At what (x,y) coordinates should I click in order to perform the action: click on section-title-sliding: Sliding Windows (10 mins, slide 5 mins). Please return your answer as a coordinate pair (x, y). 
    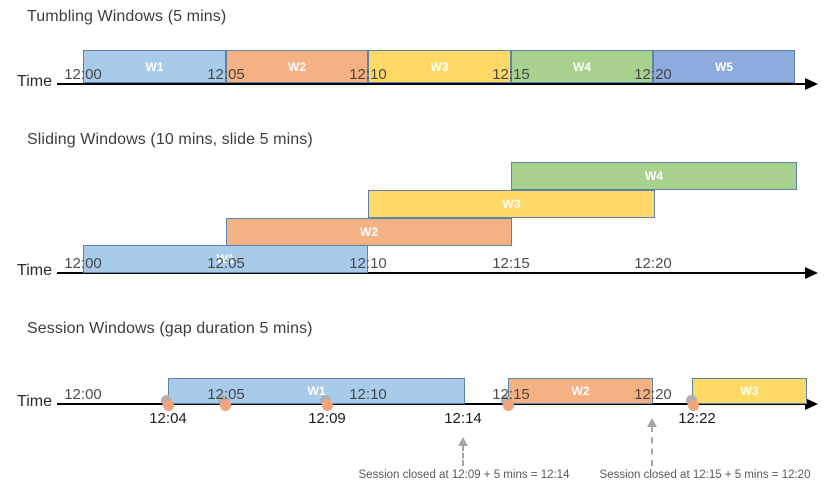
    Looking at the image, I should click on (170, 139).